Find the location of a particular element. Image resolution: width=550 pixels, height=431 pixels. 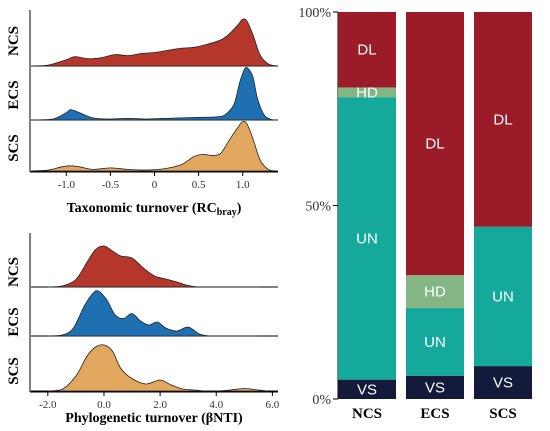

panel-a-ridge-scs is located at coordinates (154, 146).